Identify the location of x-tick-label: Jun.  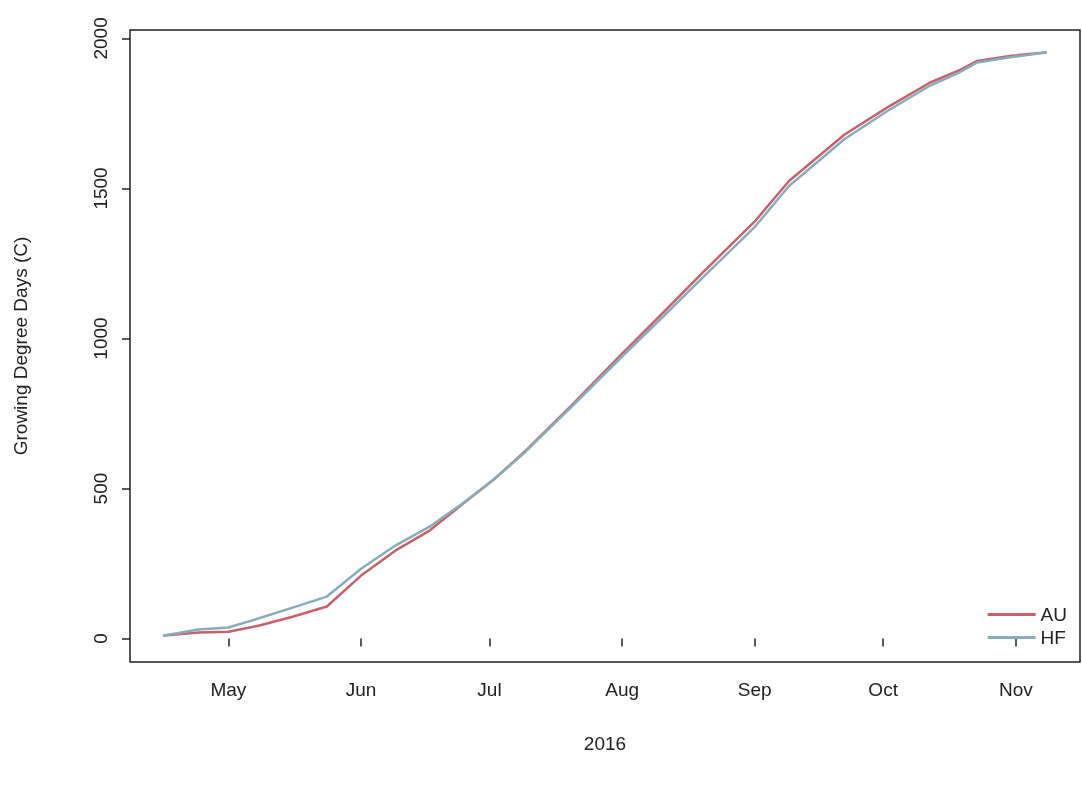
(361, 689).